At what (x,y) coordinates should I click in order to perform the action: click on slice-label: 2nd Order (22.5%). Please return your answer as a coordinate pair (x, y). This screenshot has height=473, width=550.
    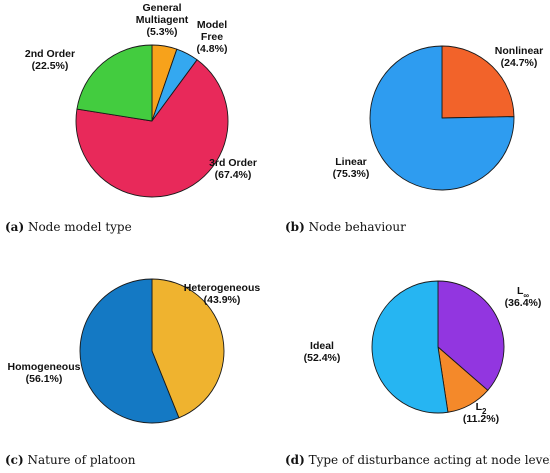
    Looking at the image, I should click on (50, 60).